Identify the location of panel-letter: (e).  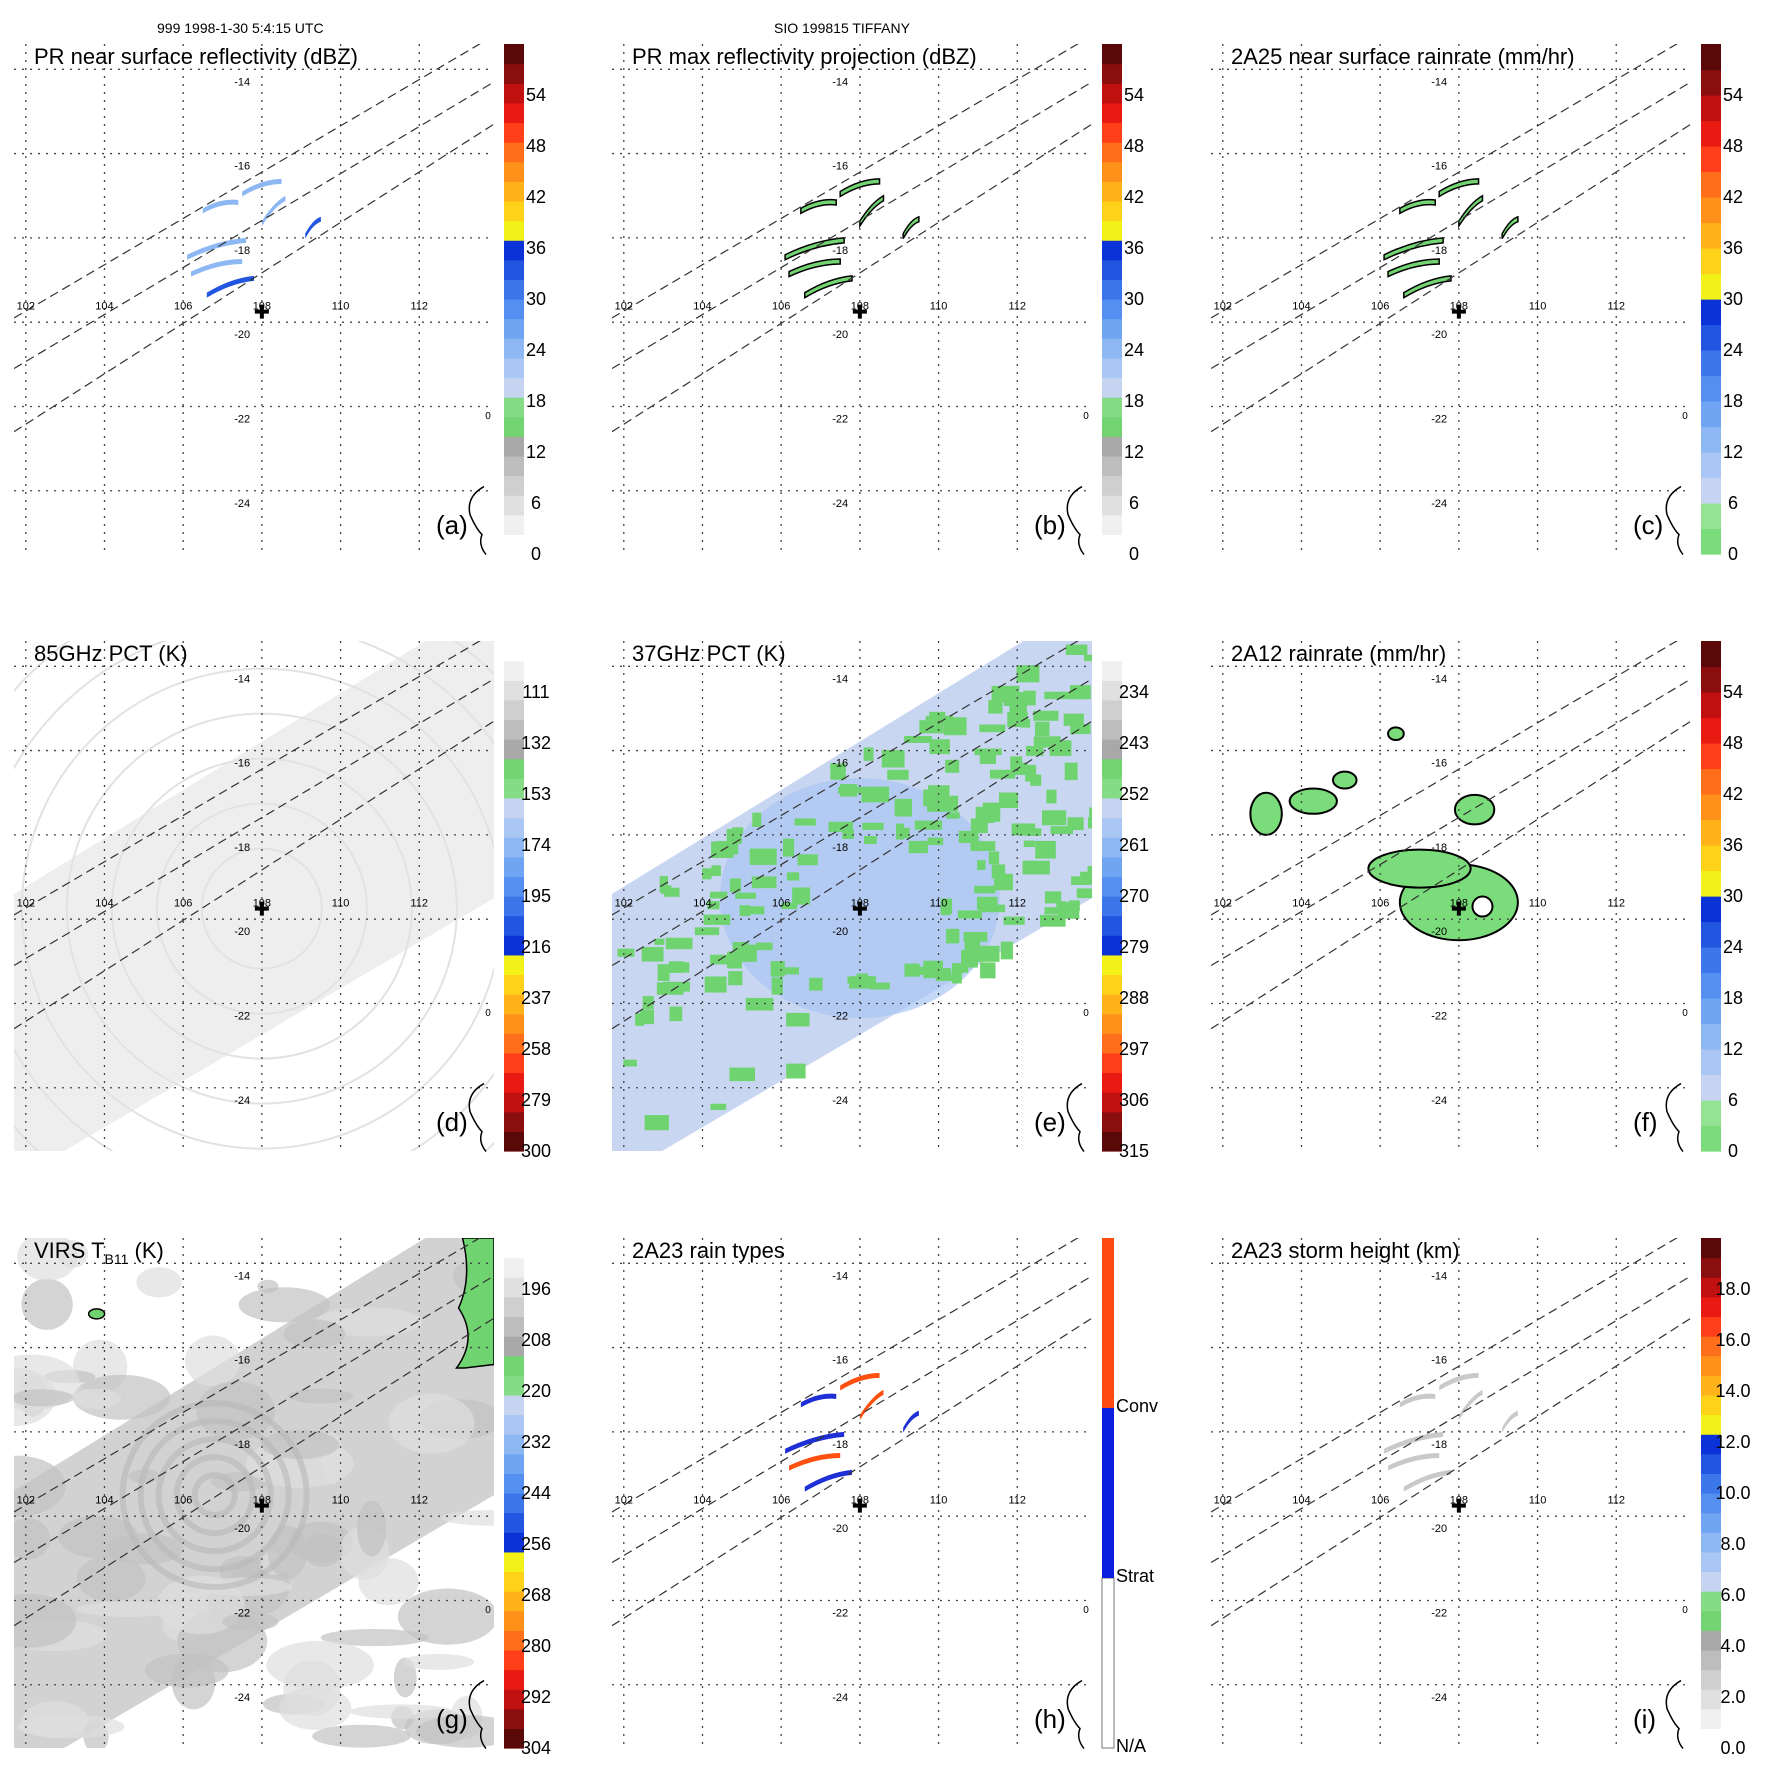
(1050, 1122).